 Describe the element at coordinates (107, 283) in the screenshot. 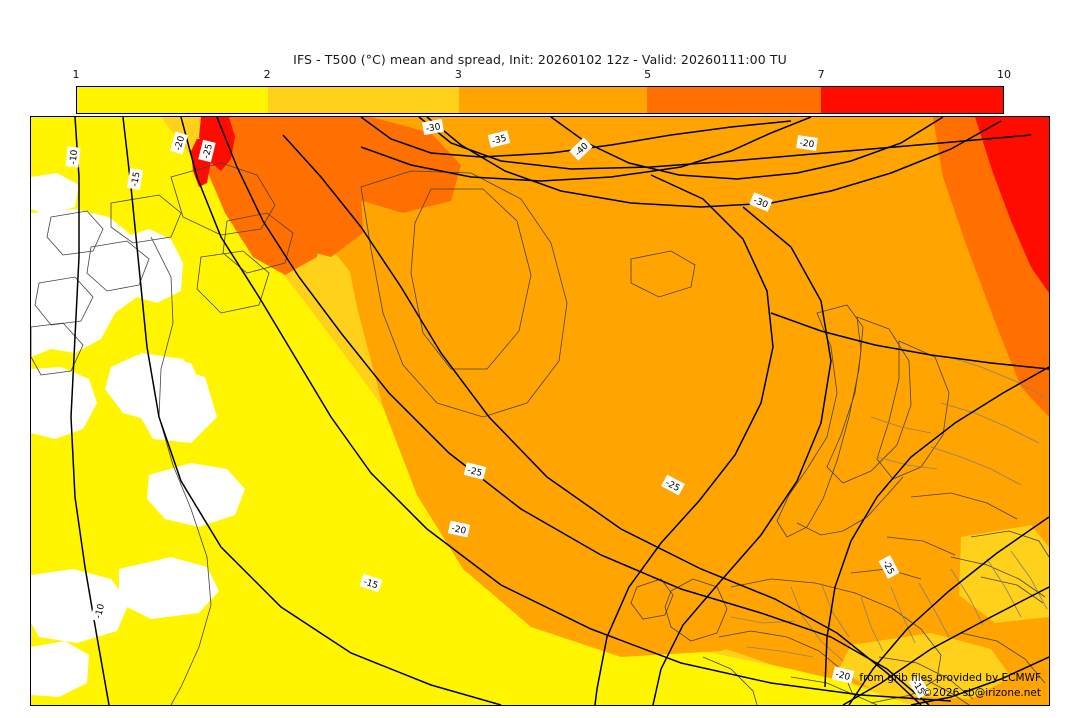

I see `spread-below-1-region-a` at that location.